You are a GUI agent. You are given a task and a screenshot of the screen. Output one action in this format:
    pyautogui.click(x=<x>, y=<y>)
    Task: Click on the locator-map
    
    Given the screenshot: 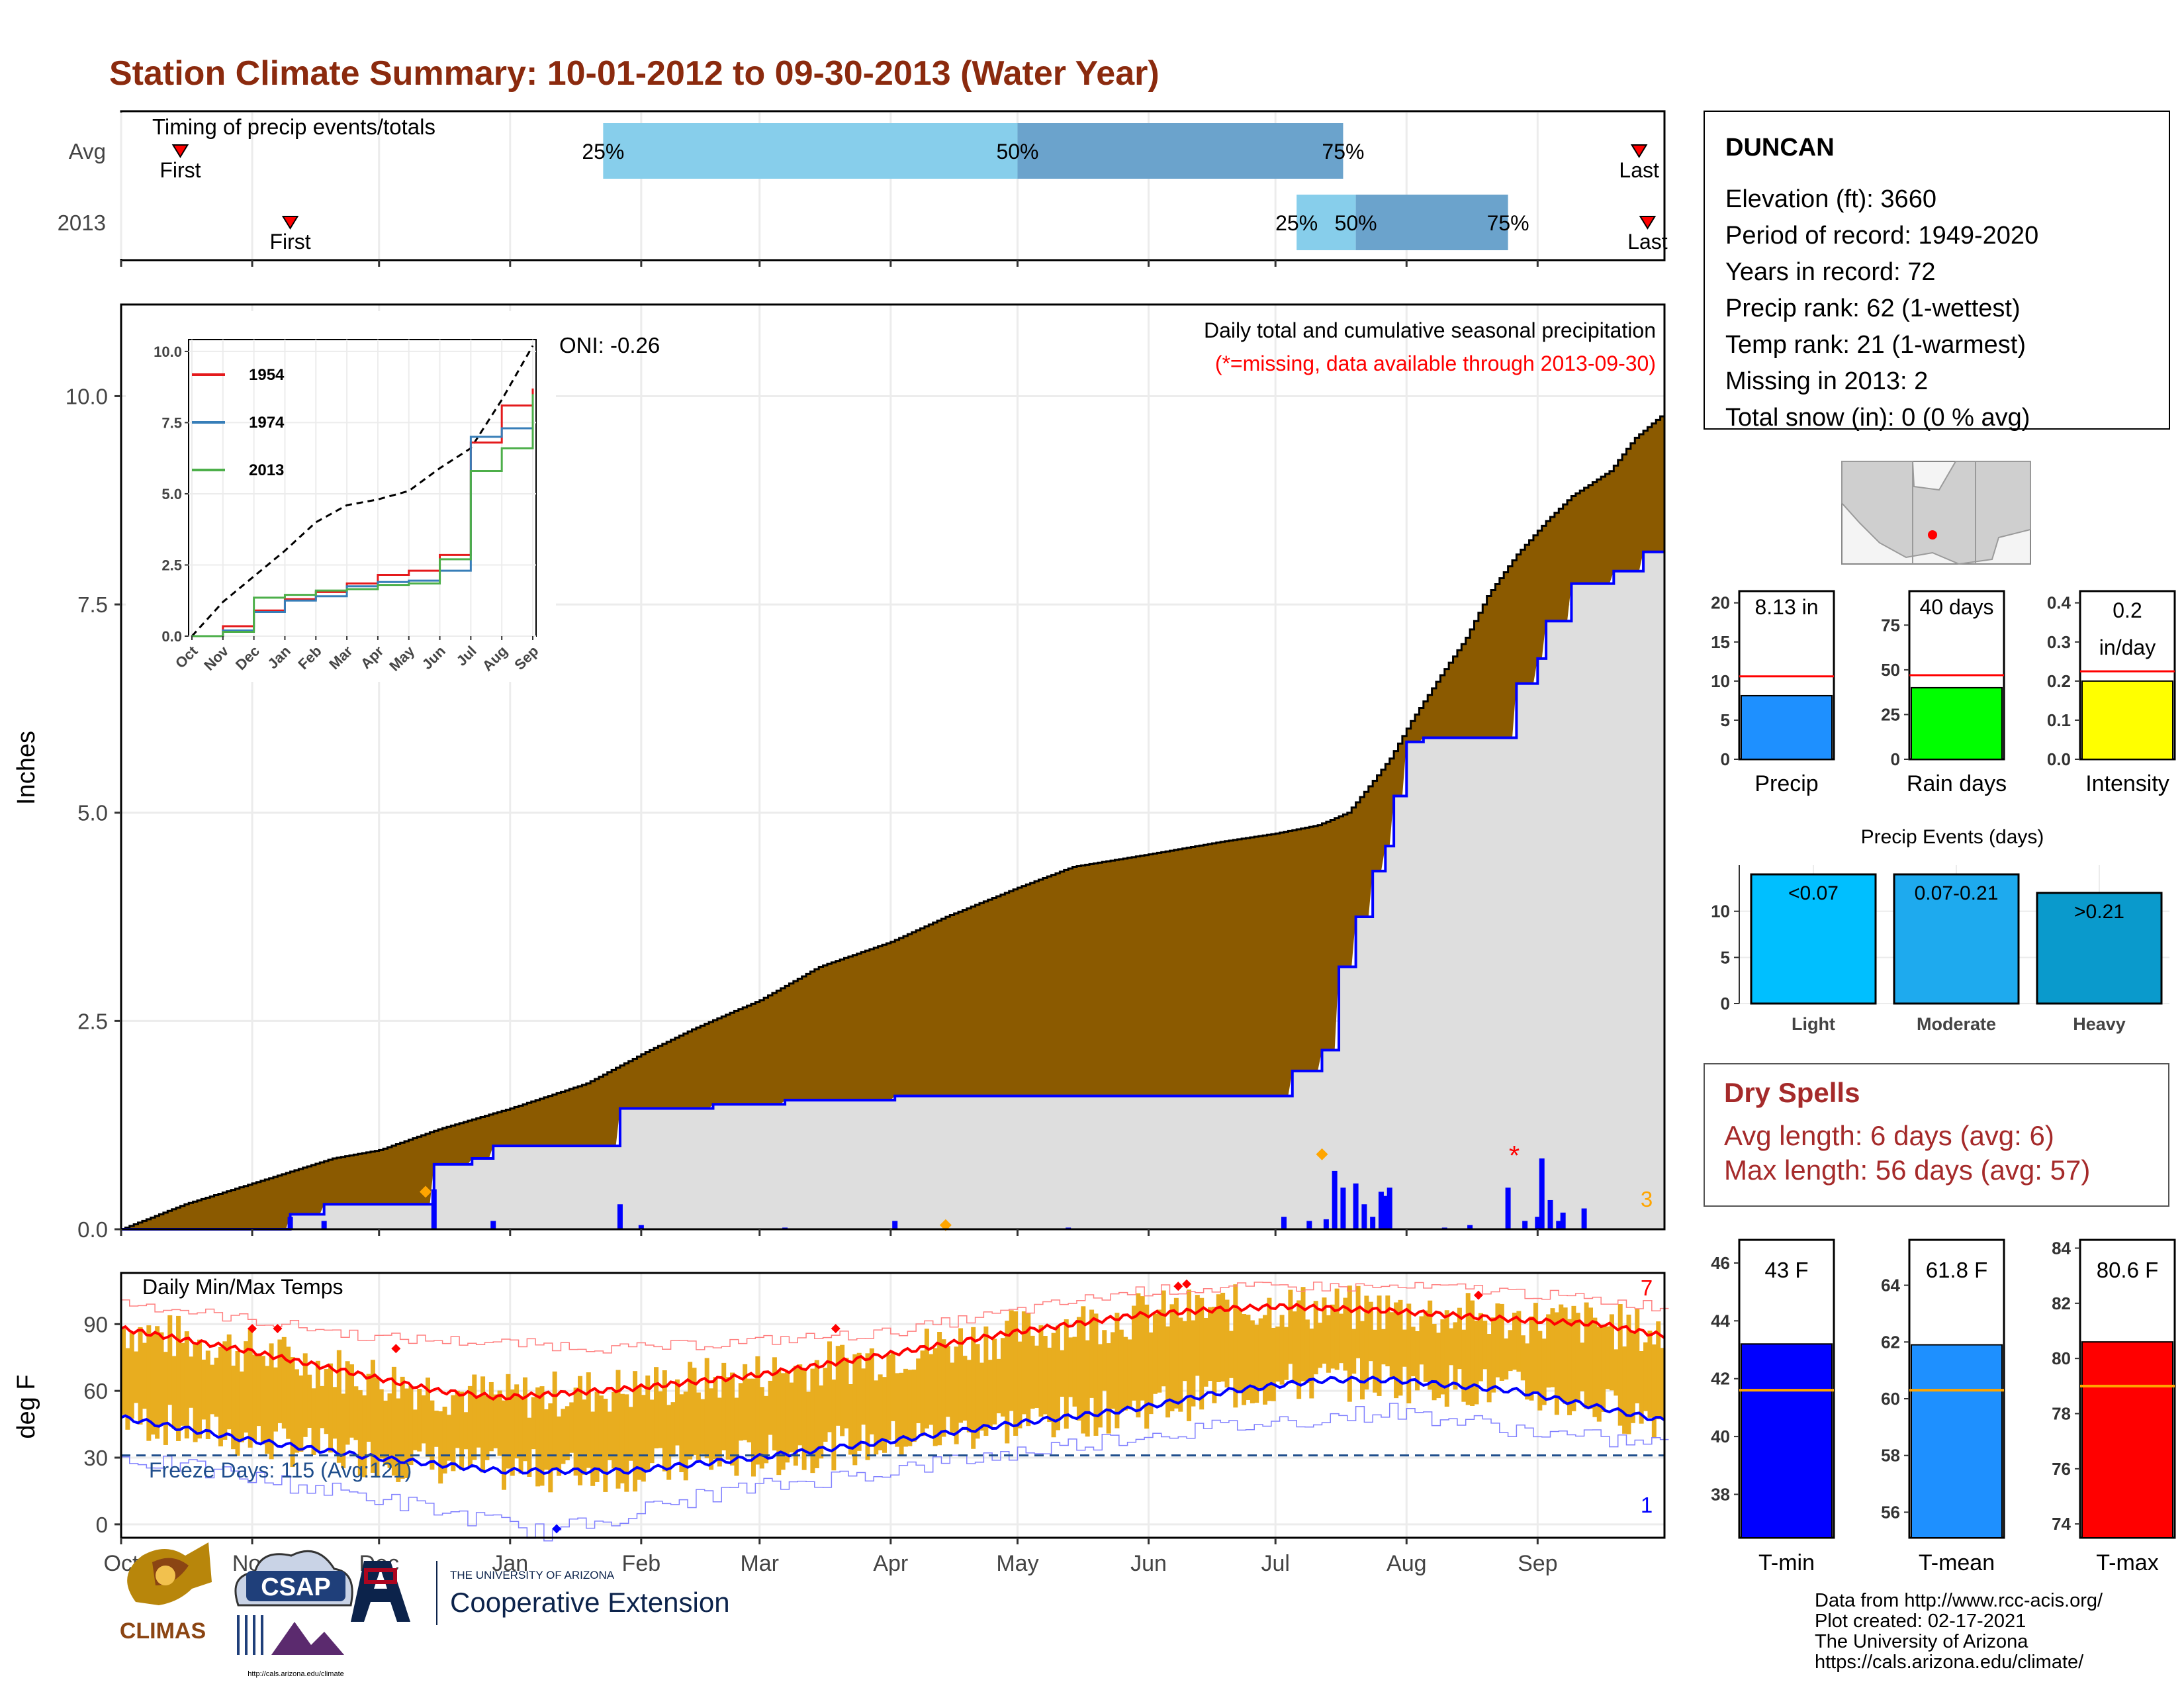 What is the action you would take?
    pyautogui.click(x=1936, y=513)
    